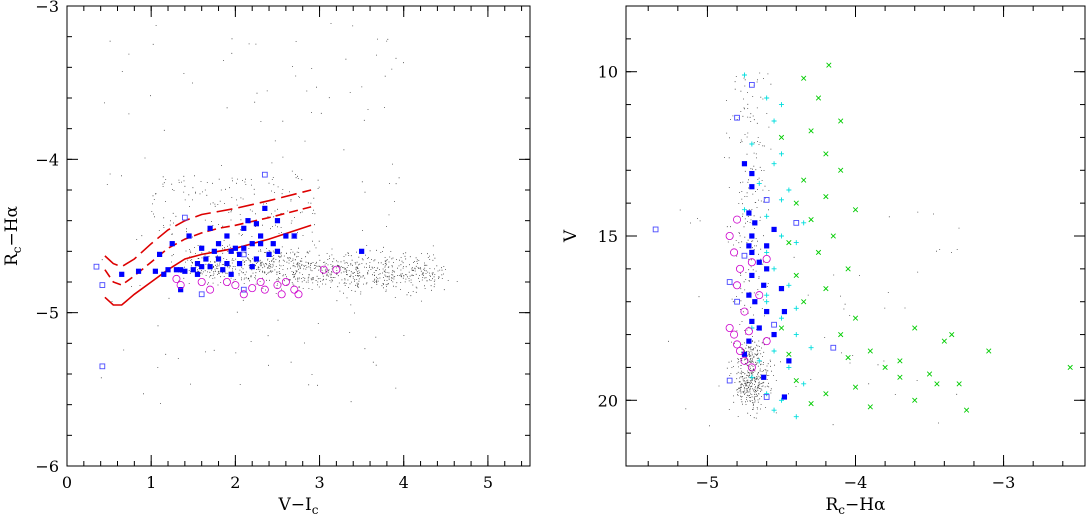 The image size is (1086, 520). What do you see at coordinates (488, 482) in the screenshot?
I see `x-tick-label: 5` at bounding box center [488, 482].